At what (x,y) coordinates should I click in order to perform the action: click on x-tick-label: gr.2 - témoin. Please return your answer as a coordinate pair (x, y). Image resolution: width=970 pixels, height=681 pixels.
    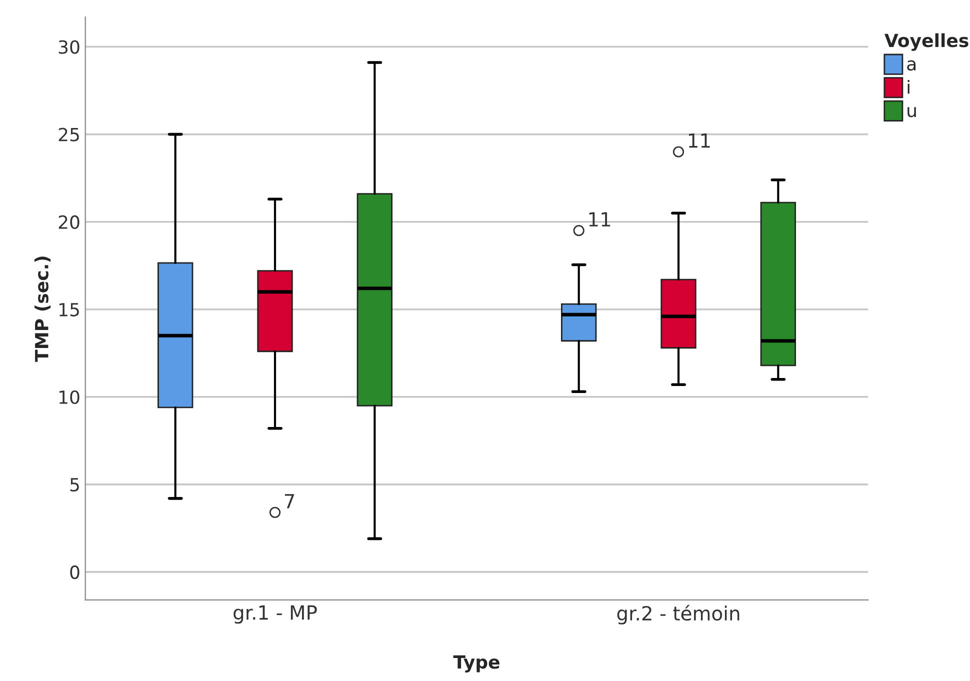
    Looking at the image, I should click on (678, 614).